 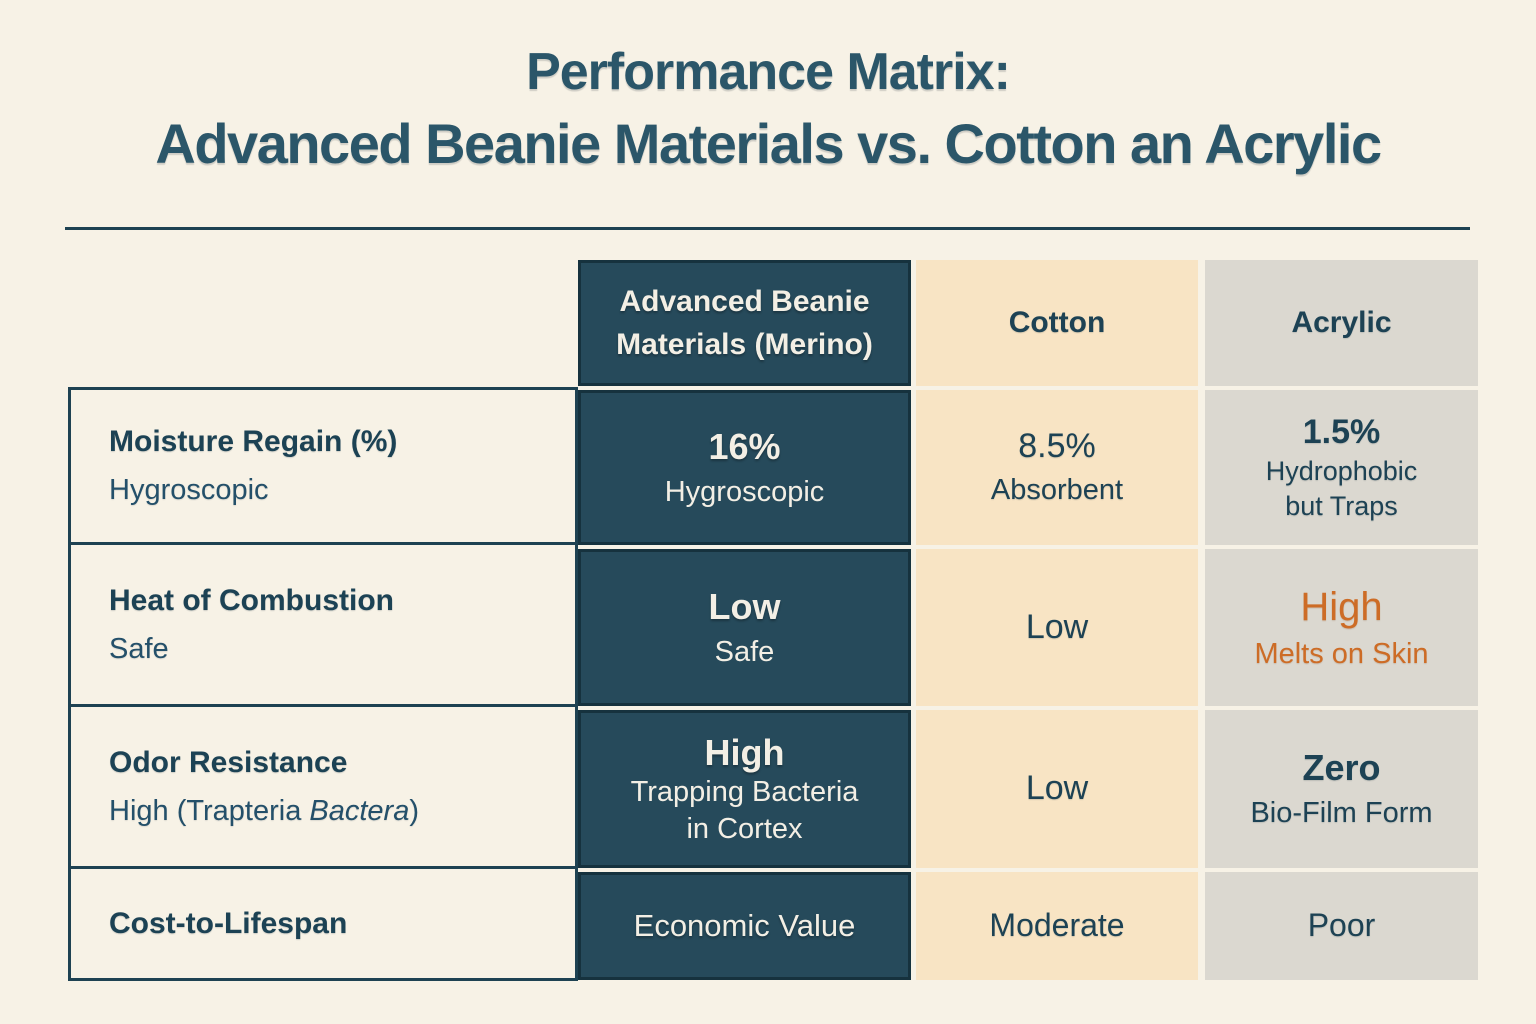 What do you see at coordinates (768, 72) in the screenshot?
I see `title-line-1: Performance Matrix:` at bounding box center [768, 72].